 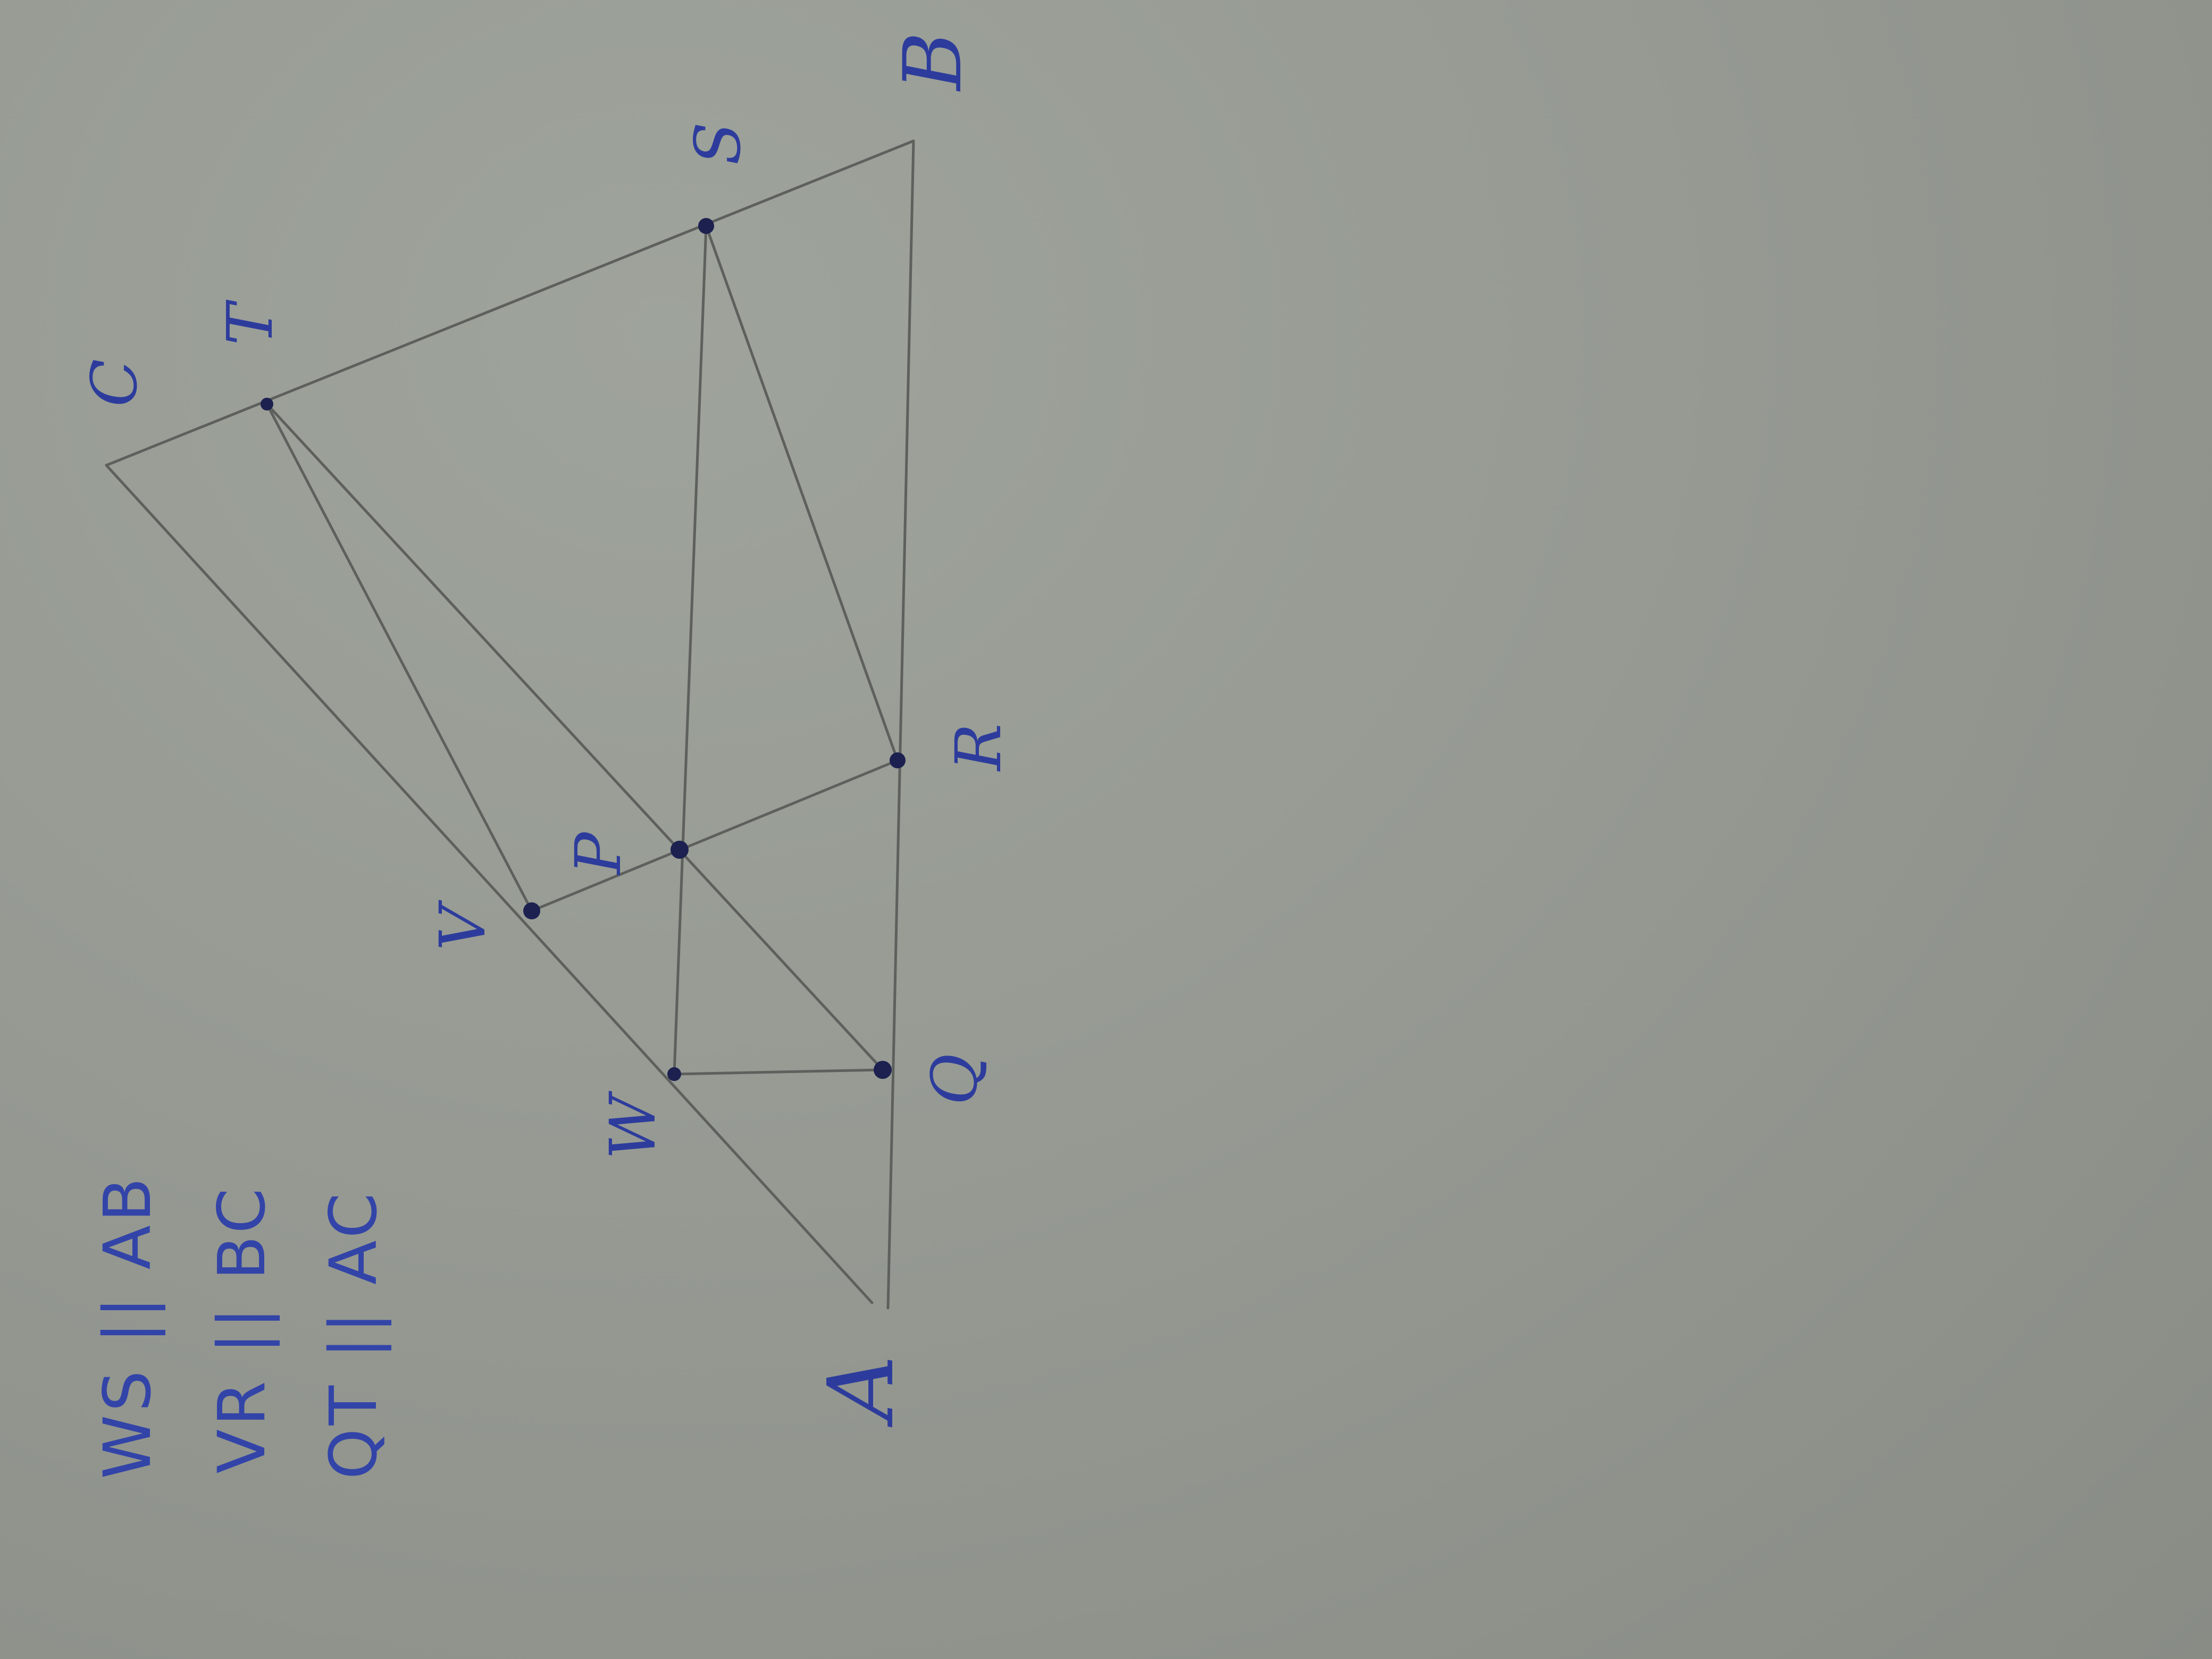 What do you see at coordinates (510, 303) in the screenshot?
I see `side-cb` at bounding box center [510, 303].